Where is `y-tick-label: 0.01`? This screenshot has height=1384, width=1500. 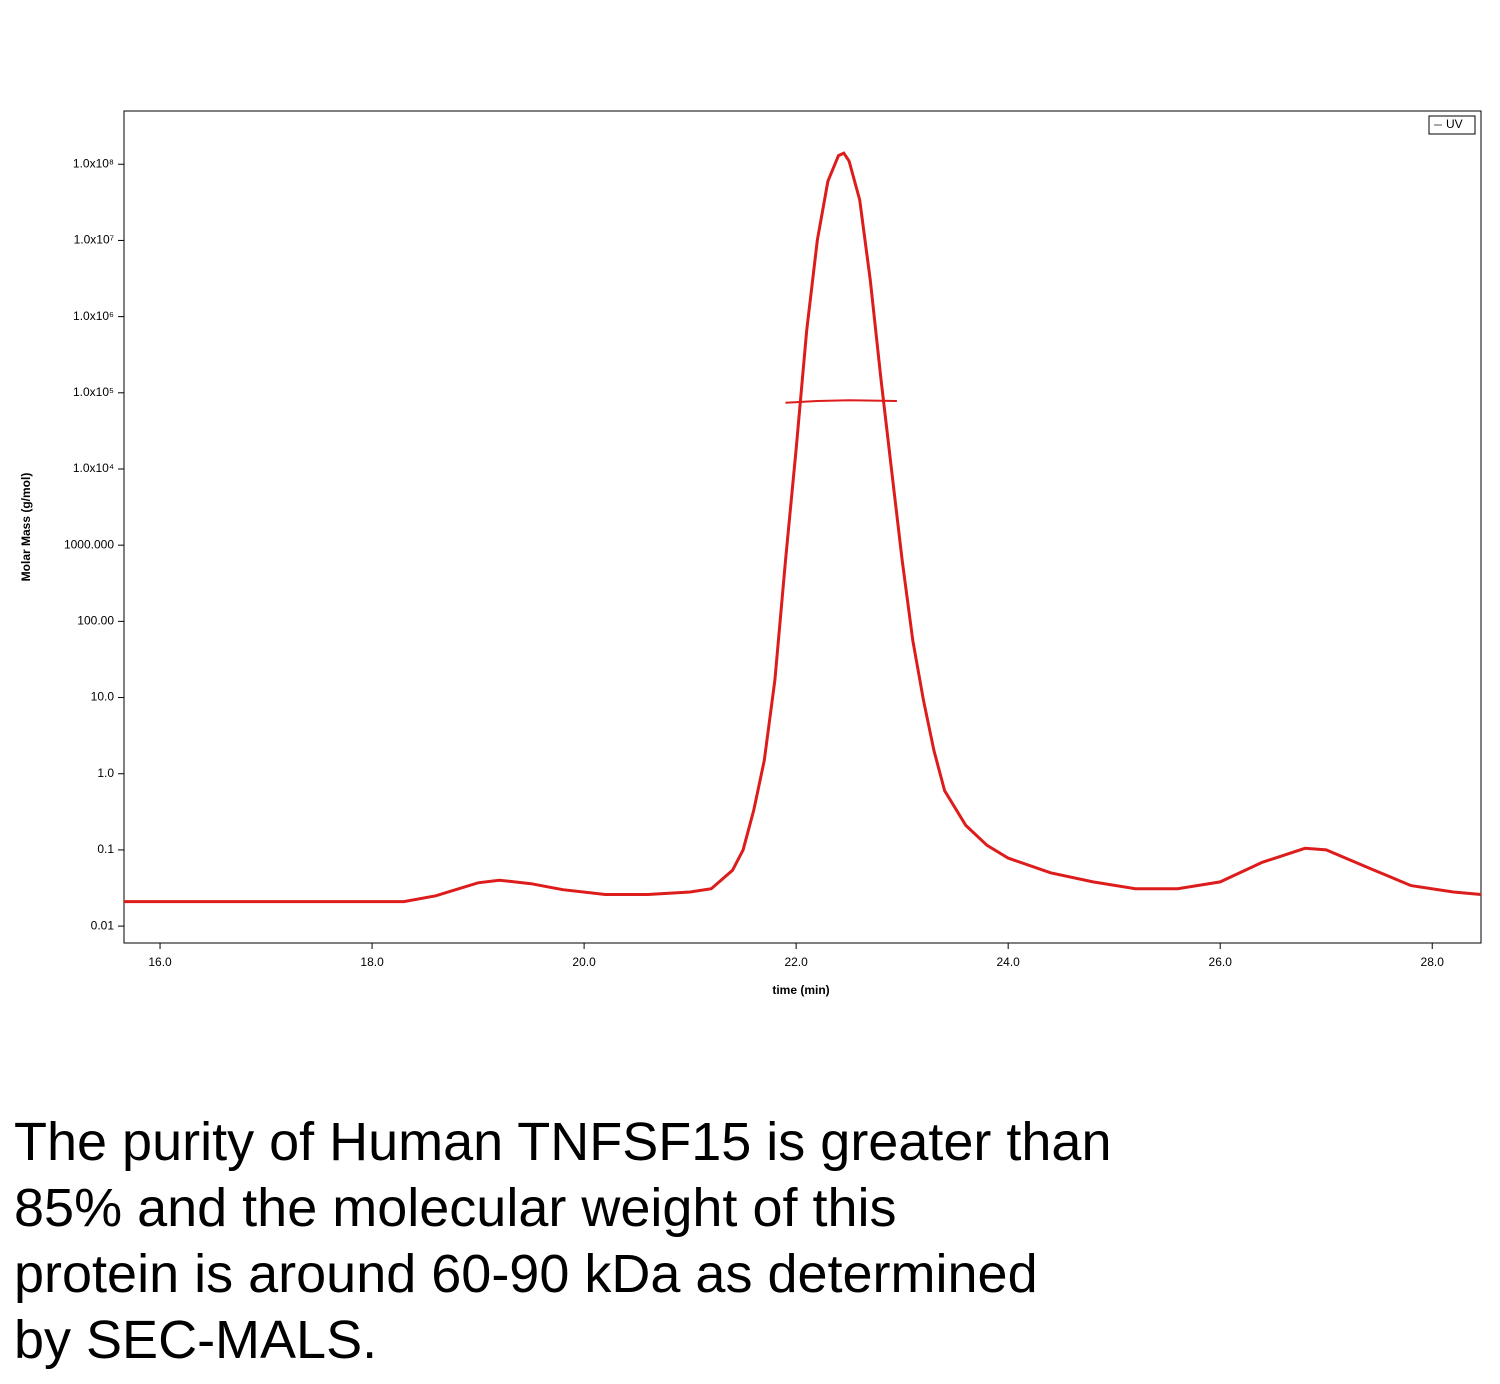 y-tick-label: 0.01 is located at coordinates (103, 925).